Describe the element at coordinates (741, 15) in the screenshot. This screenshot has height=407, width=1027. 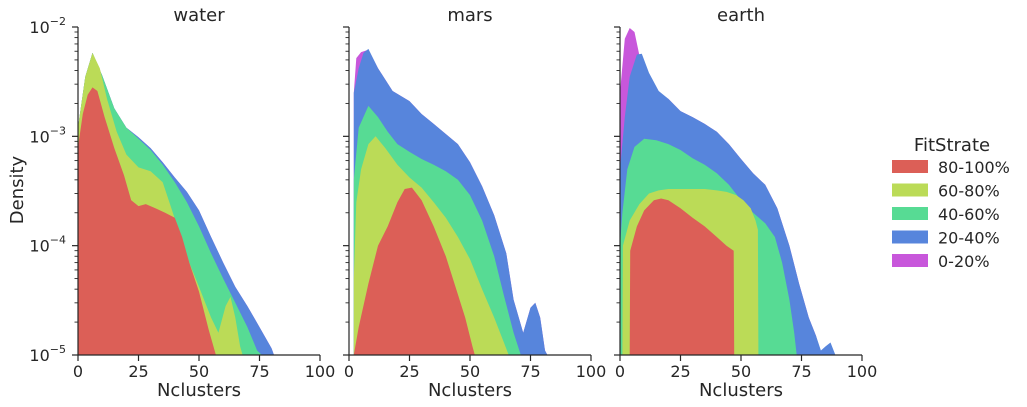
I see `panel-title: earth` at that location.